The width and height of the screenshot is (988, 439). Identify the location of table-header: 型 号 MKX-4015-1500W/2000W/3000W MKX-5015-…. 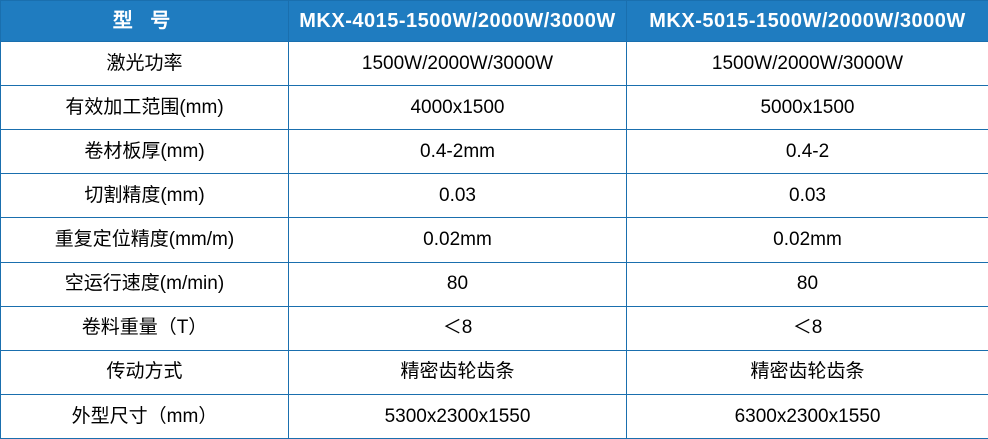
(494, 21).